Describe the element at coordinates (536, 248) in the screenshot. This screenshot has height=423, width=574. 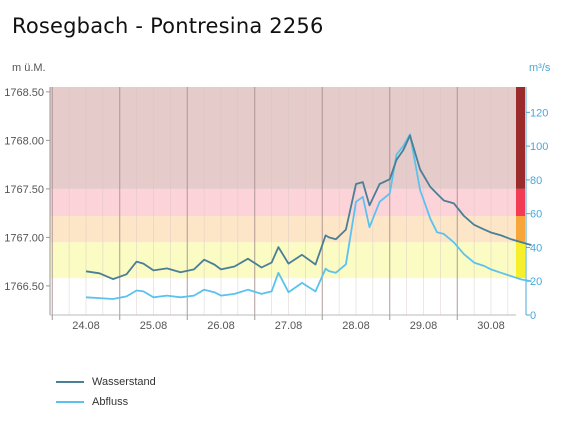
I see `y-tick-label-right: 40` at that location.